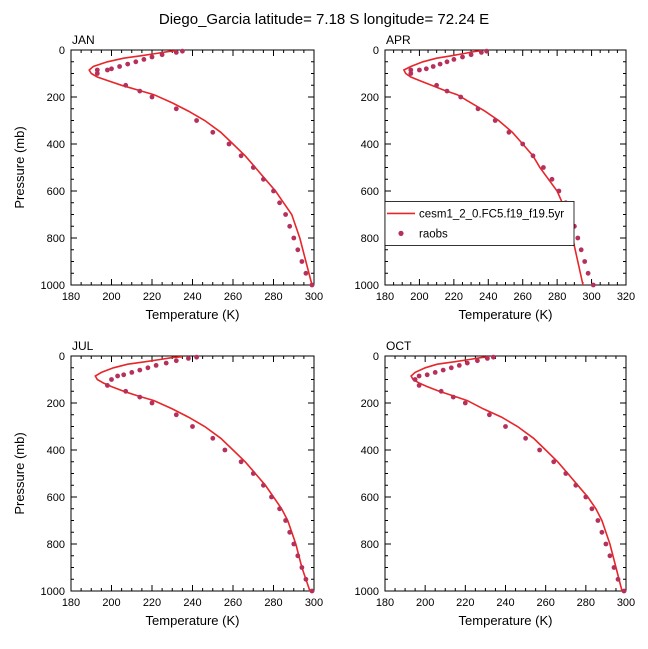 This screenshot has width=648, height=649. Describe the element at coordinates (398, 40) in the screenshot. I see `panel-label: APR` at that location.